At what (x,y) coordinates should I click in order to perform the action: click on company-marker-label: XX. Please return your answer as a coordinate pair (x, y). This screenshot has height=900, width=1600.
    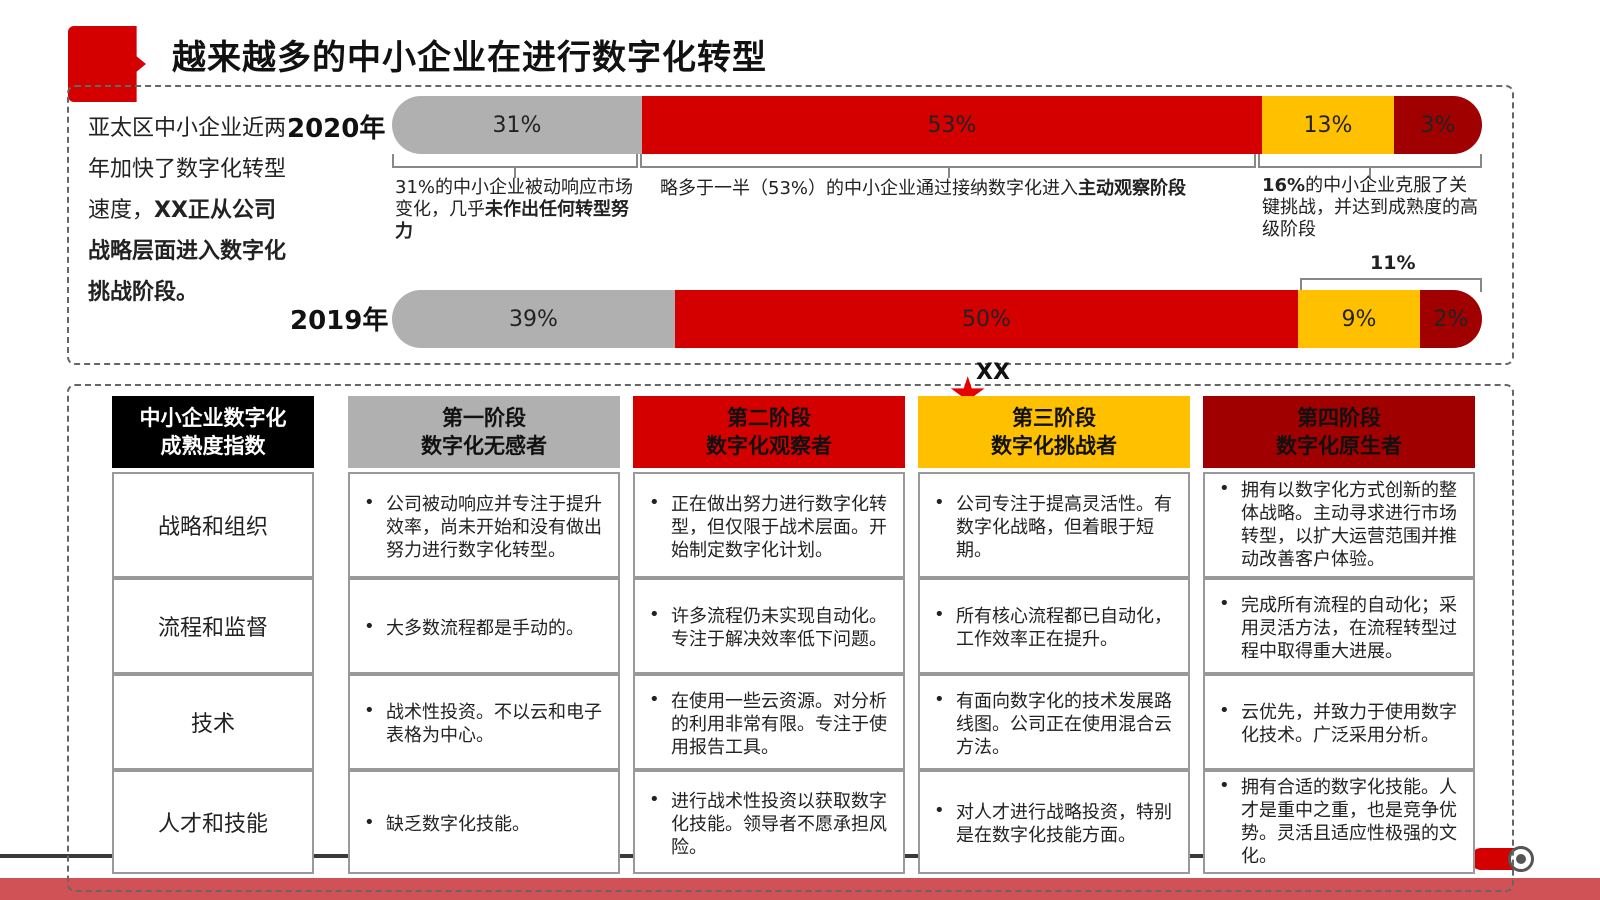
    Looking at the image, I should click on (993, 372).